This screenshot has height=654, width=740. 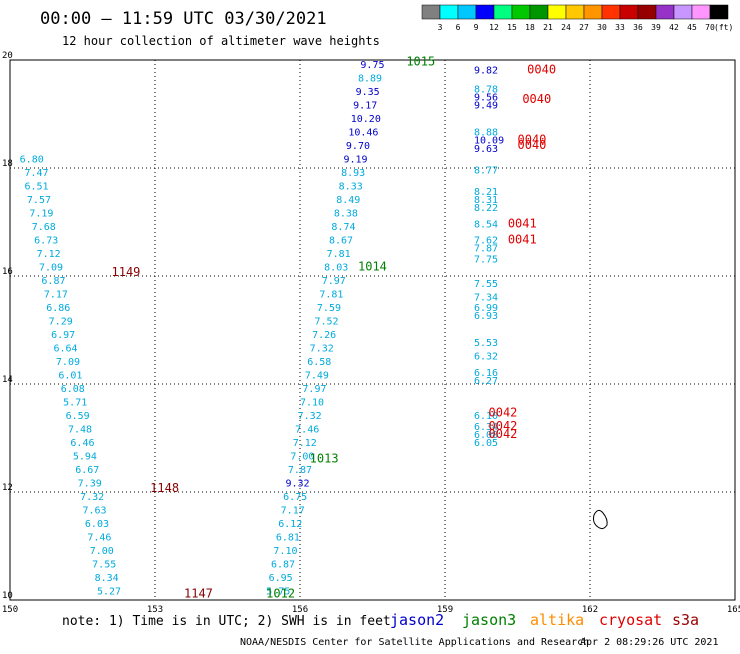 What do you see at coordinates (503, 412) in the screenshot?
I see `track-id-label: 0042` at bounding box center [503, 412].